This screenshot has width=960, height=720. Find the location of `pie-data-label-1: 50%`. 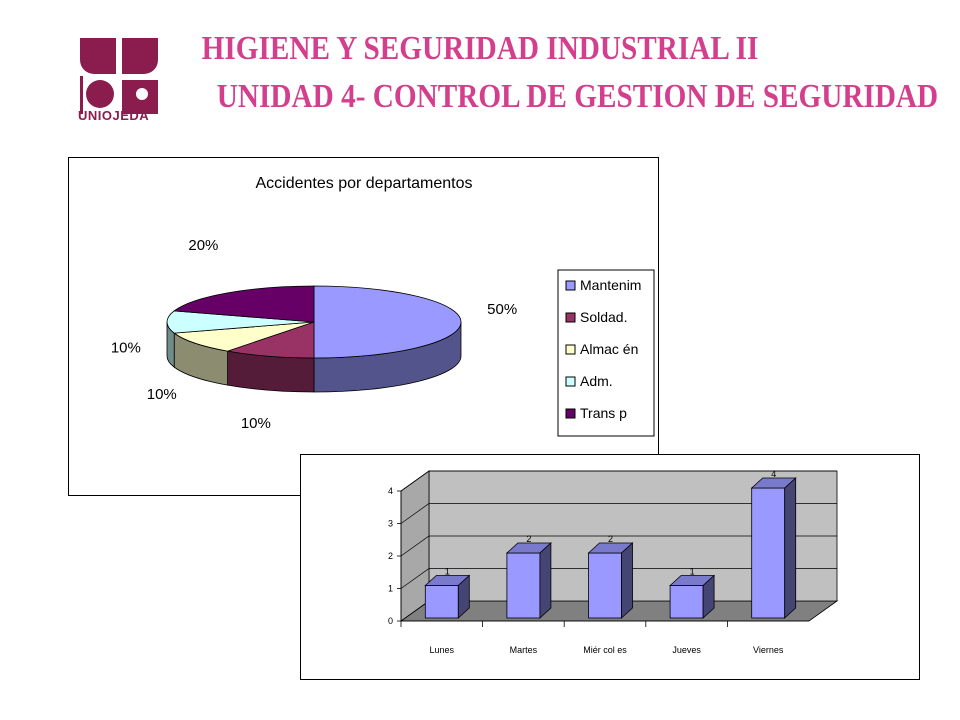

pie-data-label-1: 50% is located at coordinates (502, 309).